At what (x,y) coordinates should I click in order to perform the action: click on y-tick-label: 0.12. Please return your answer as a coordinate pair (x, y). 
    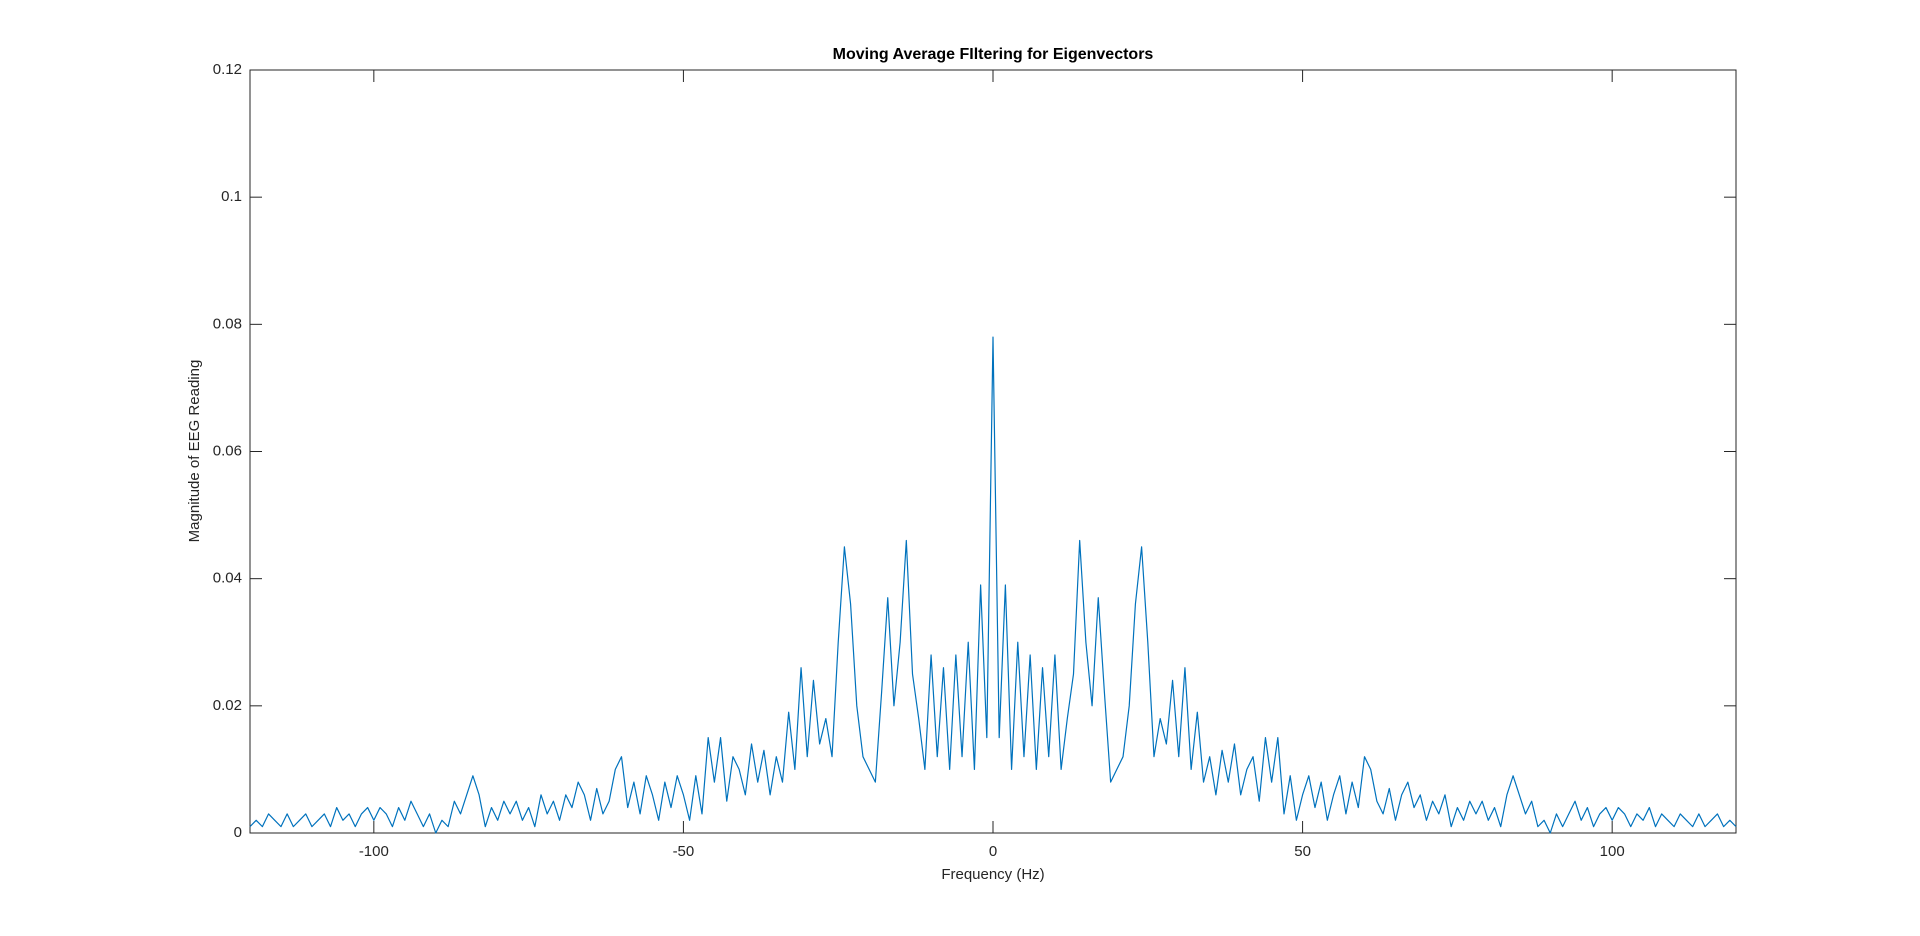
    Looking at the image, I should click on (227, 69).